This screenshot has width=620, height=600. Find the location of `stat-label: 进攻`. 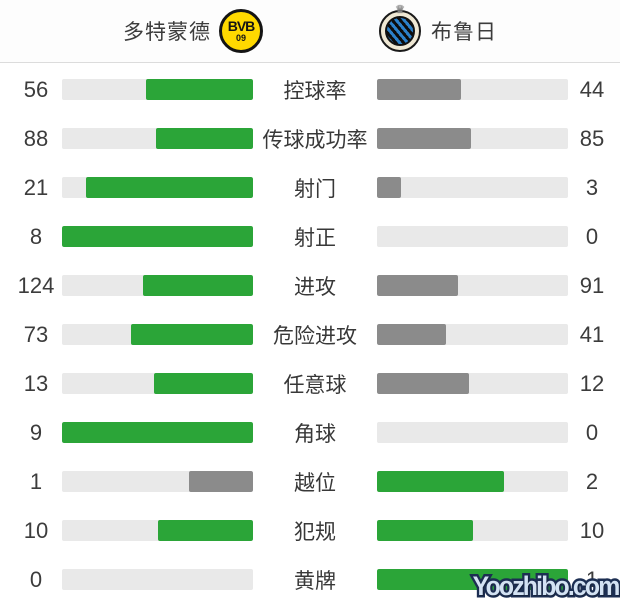

stat-label: 进攻 is located at coordinates (315, 287).